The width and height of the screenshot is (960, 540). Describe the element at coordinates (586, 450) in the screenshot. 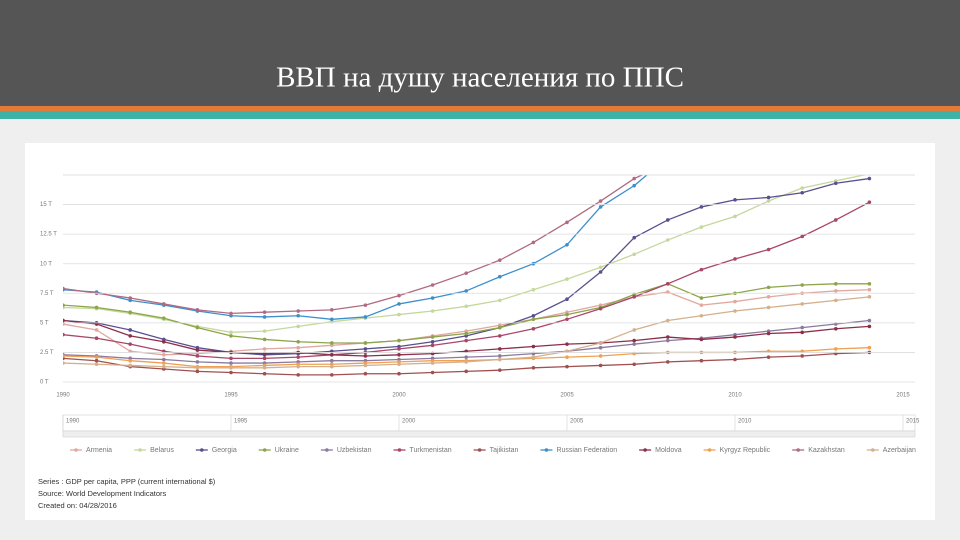

I see `legend-label: Russian Federation` at that location.